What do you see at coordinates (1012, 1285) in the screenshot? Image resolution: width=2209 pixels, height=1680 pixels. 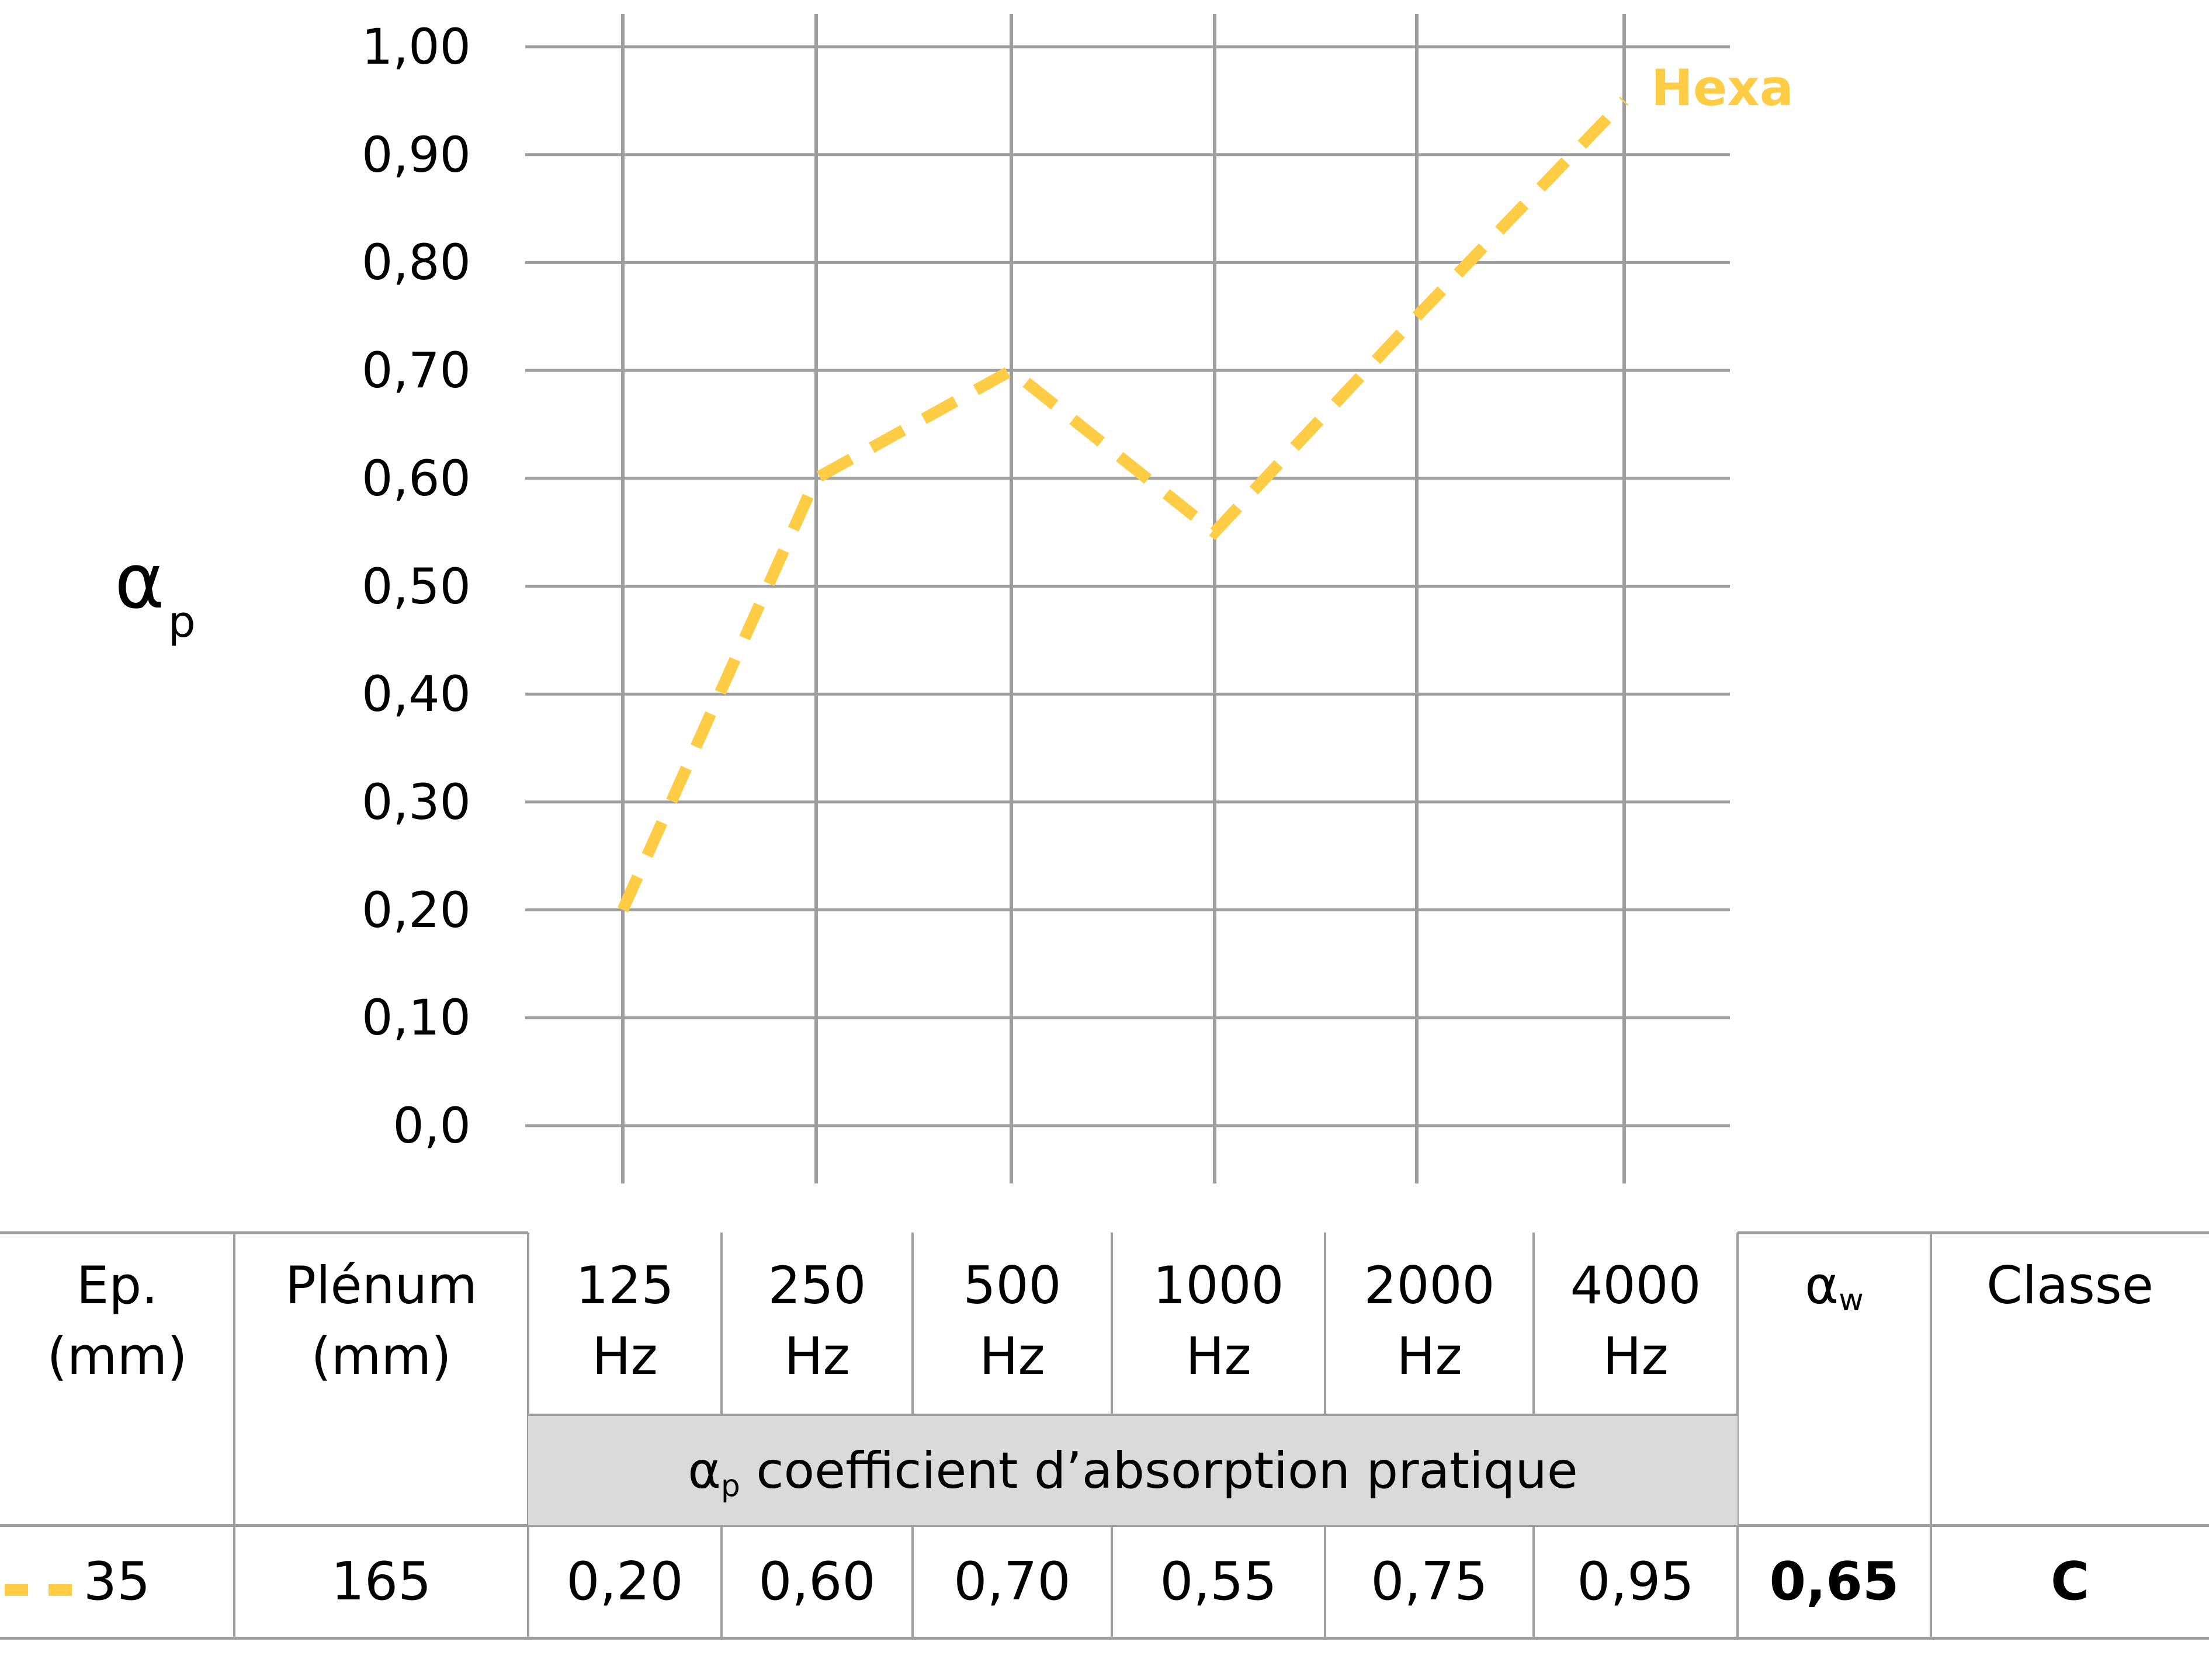 I see `freq-value: 500` at bounding box center [1012, 1285].